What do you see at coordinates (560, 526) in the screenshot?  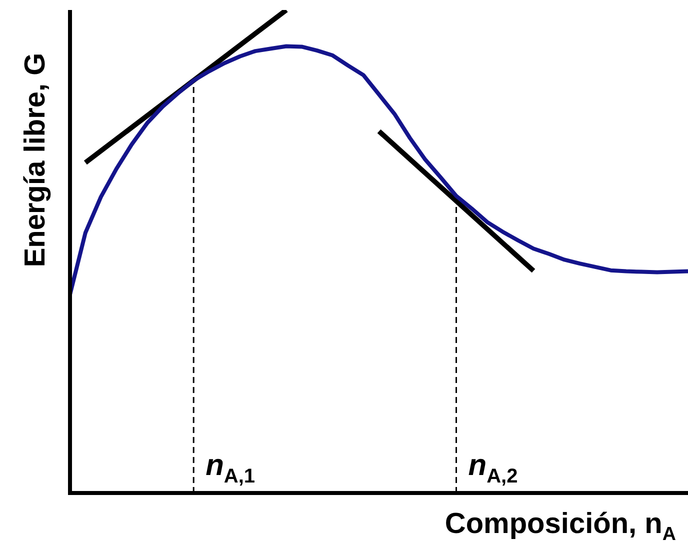 I see `x-axis-title: Composición, n$_{A}$` at bounding box center [560, 526].